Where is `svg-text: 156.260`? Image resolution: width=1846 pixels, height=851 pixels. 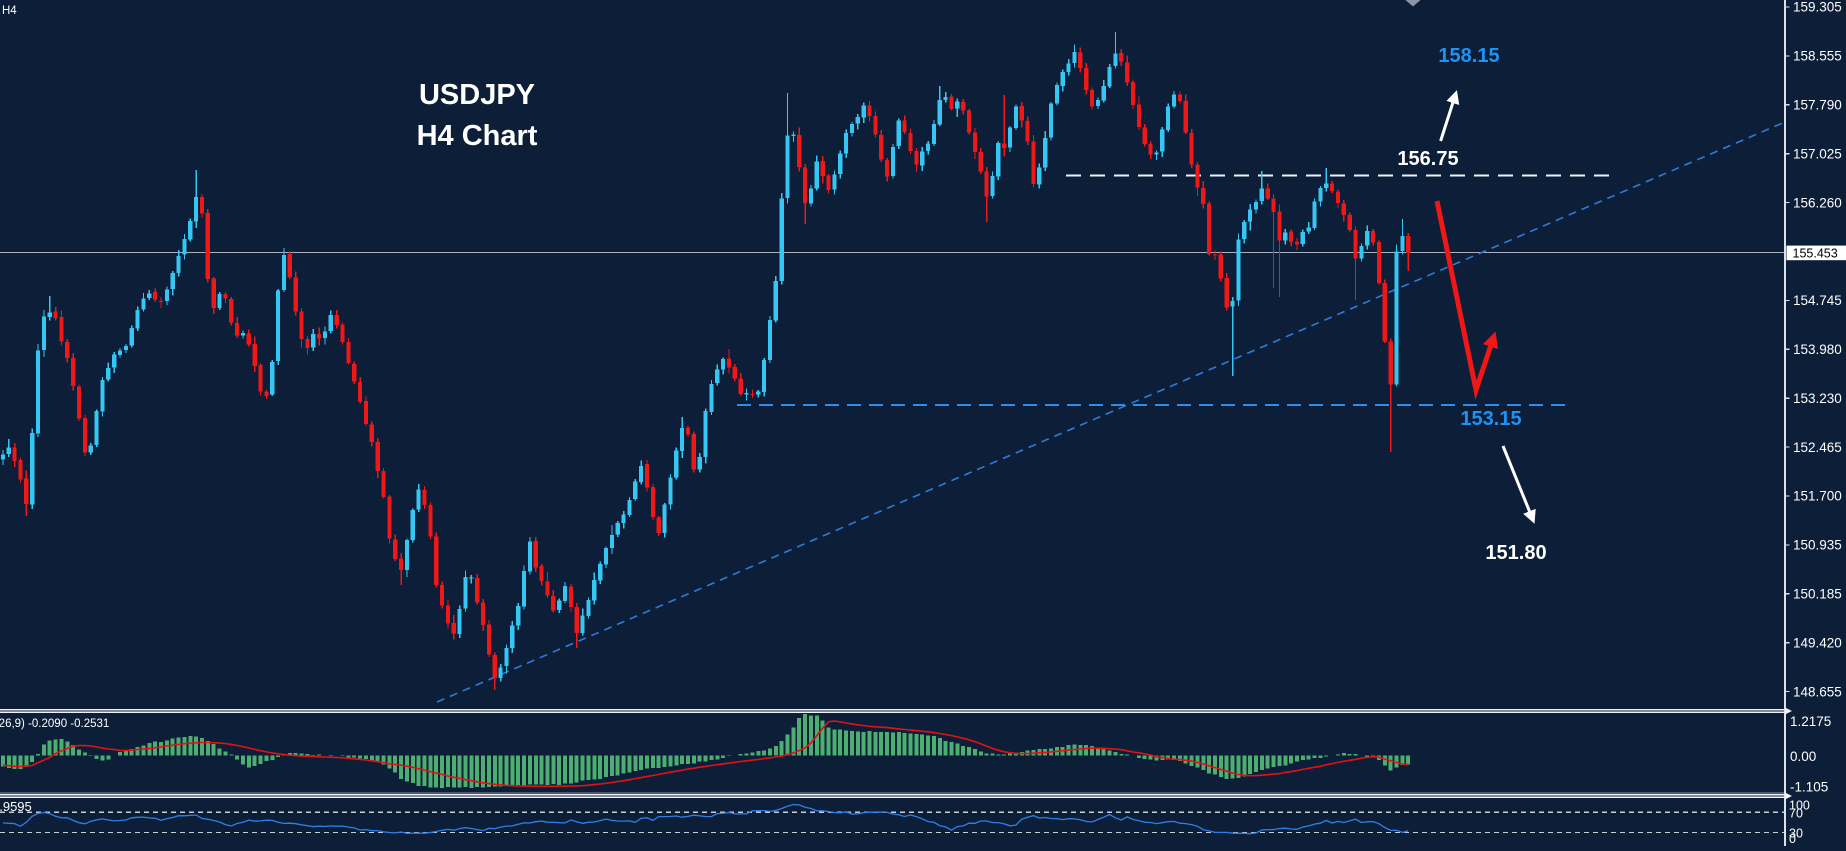
svg-text: 156.260 is located at coordinates (1817, 202).